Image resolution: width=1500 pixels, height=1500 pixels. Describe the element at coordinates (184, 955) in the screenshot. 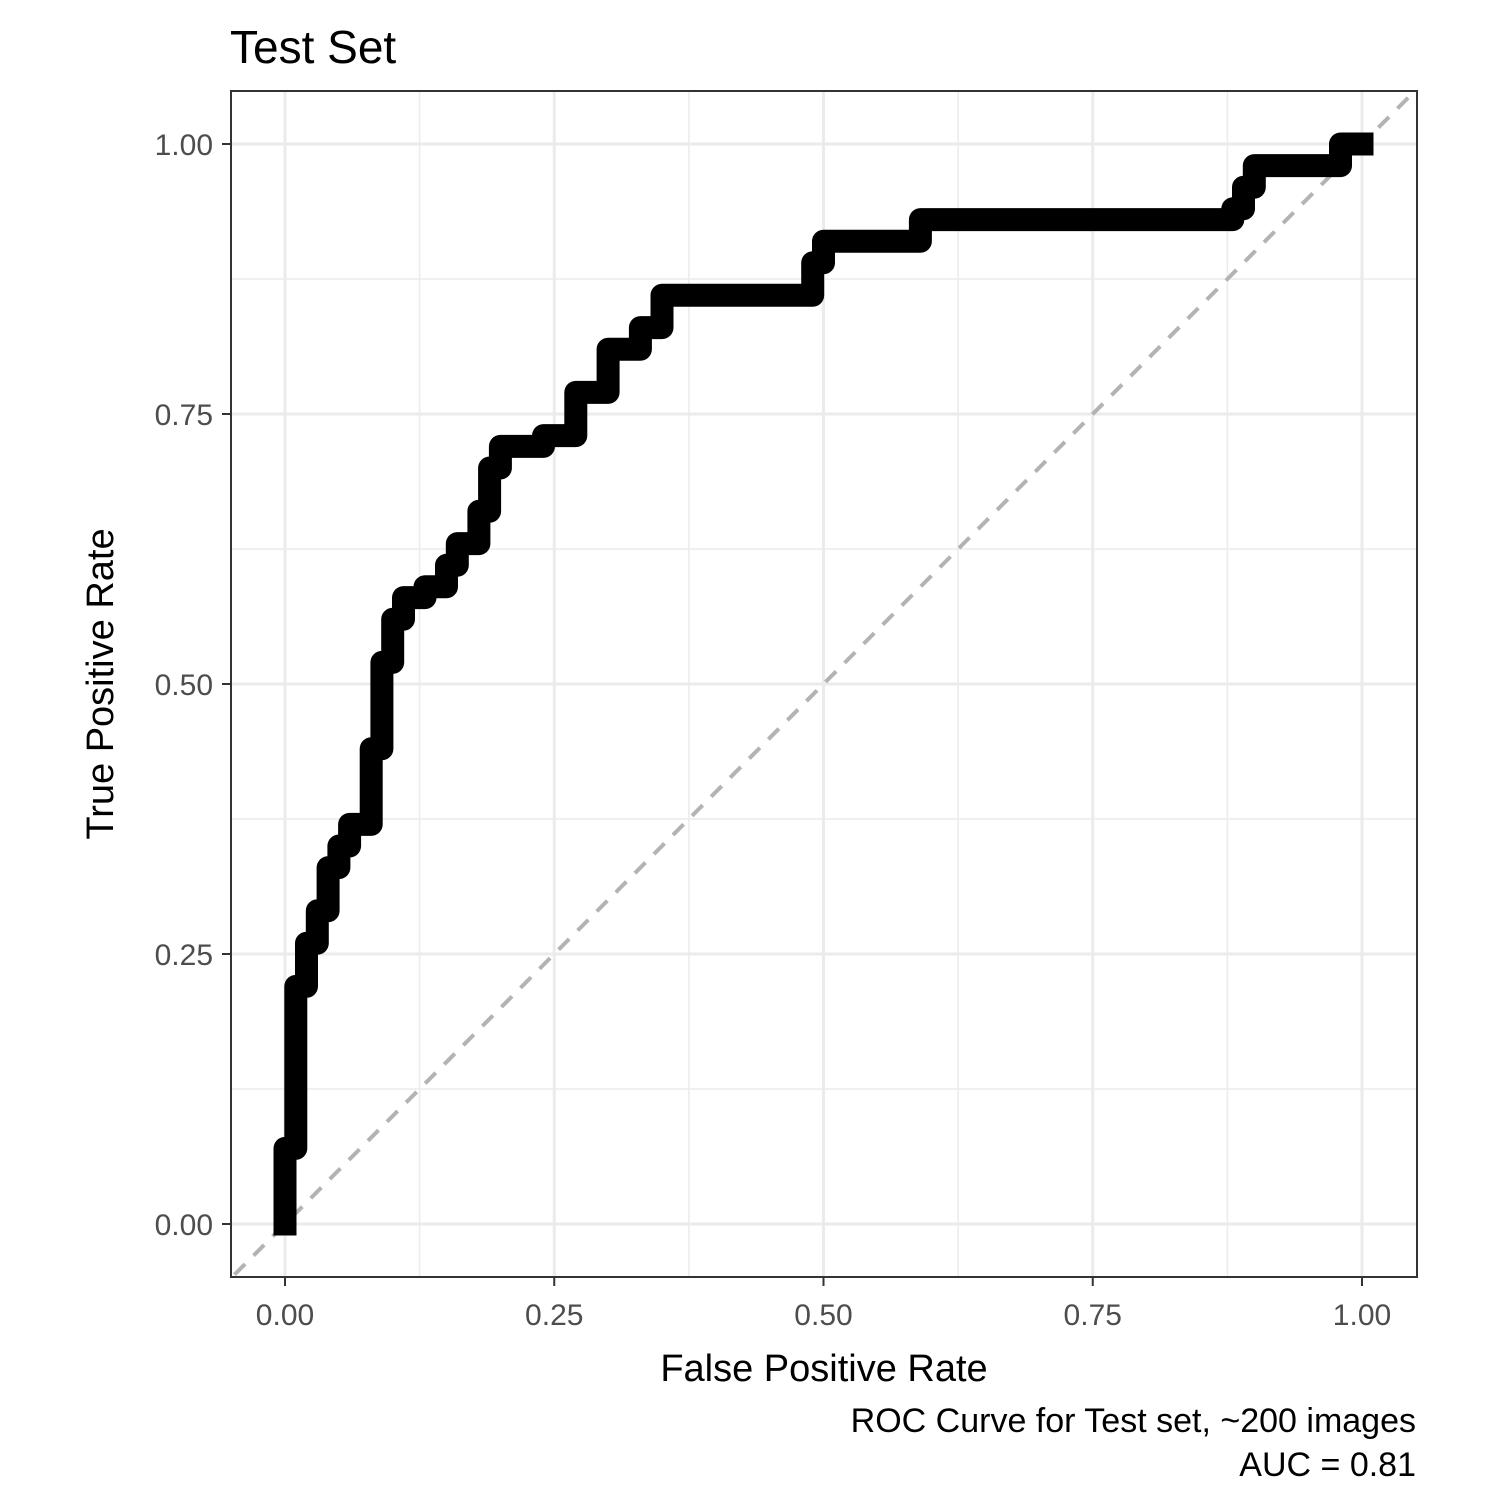

I see `y-tick-label: 0.25` at that location.